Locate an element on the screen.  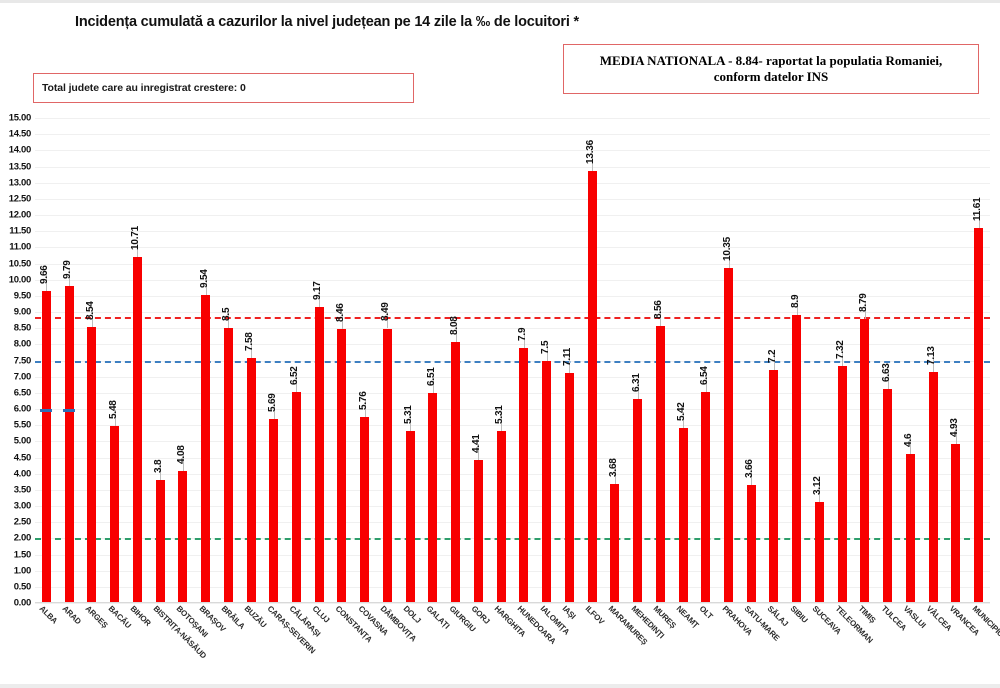
y-tick-label: 13.50 is located at coordinates (20, 166).